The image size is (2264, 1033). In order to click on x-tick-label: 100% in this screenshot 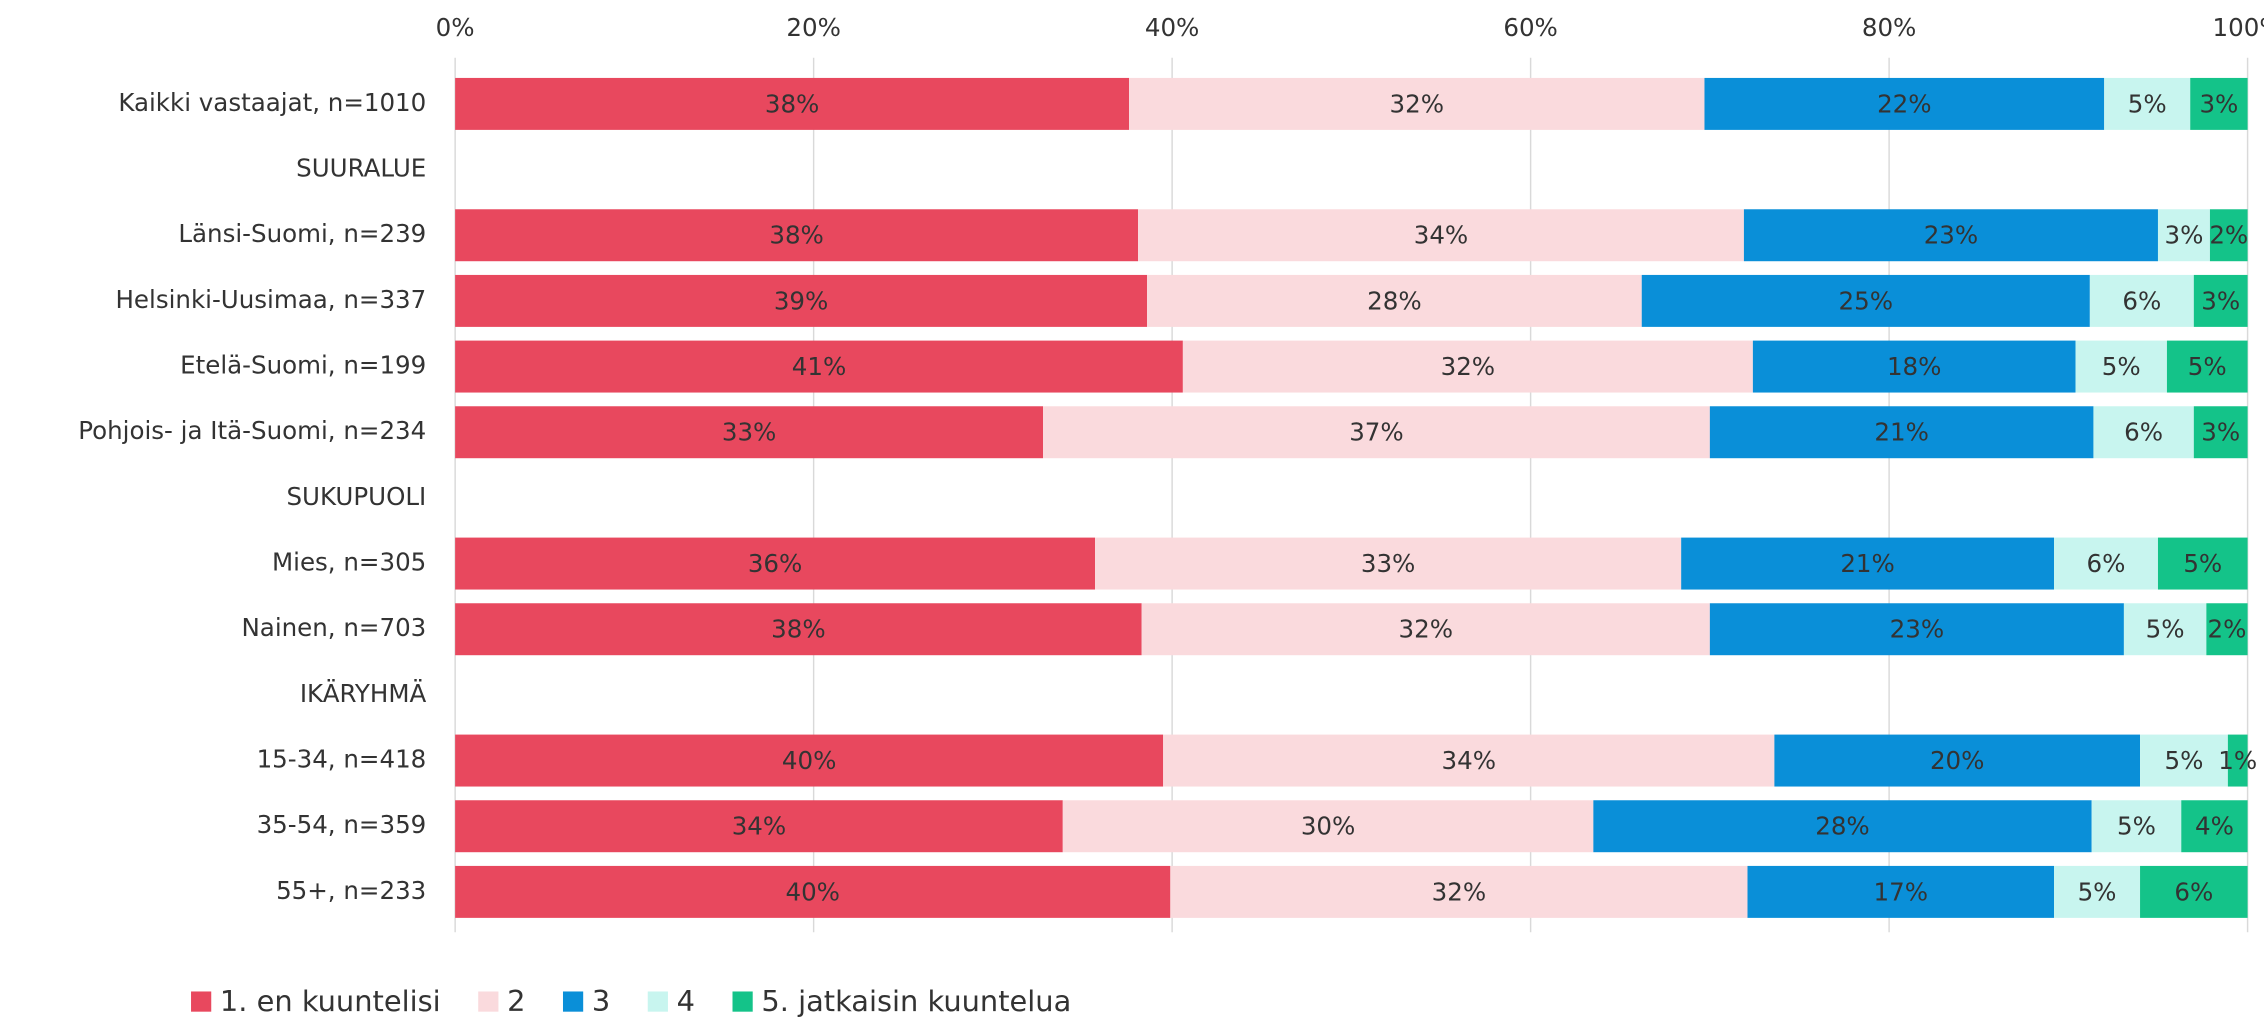, I will do `click(2238, 27)`.